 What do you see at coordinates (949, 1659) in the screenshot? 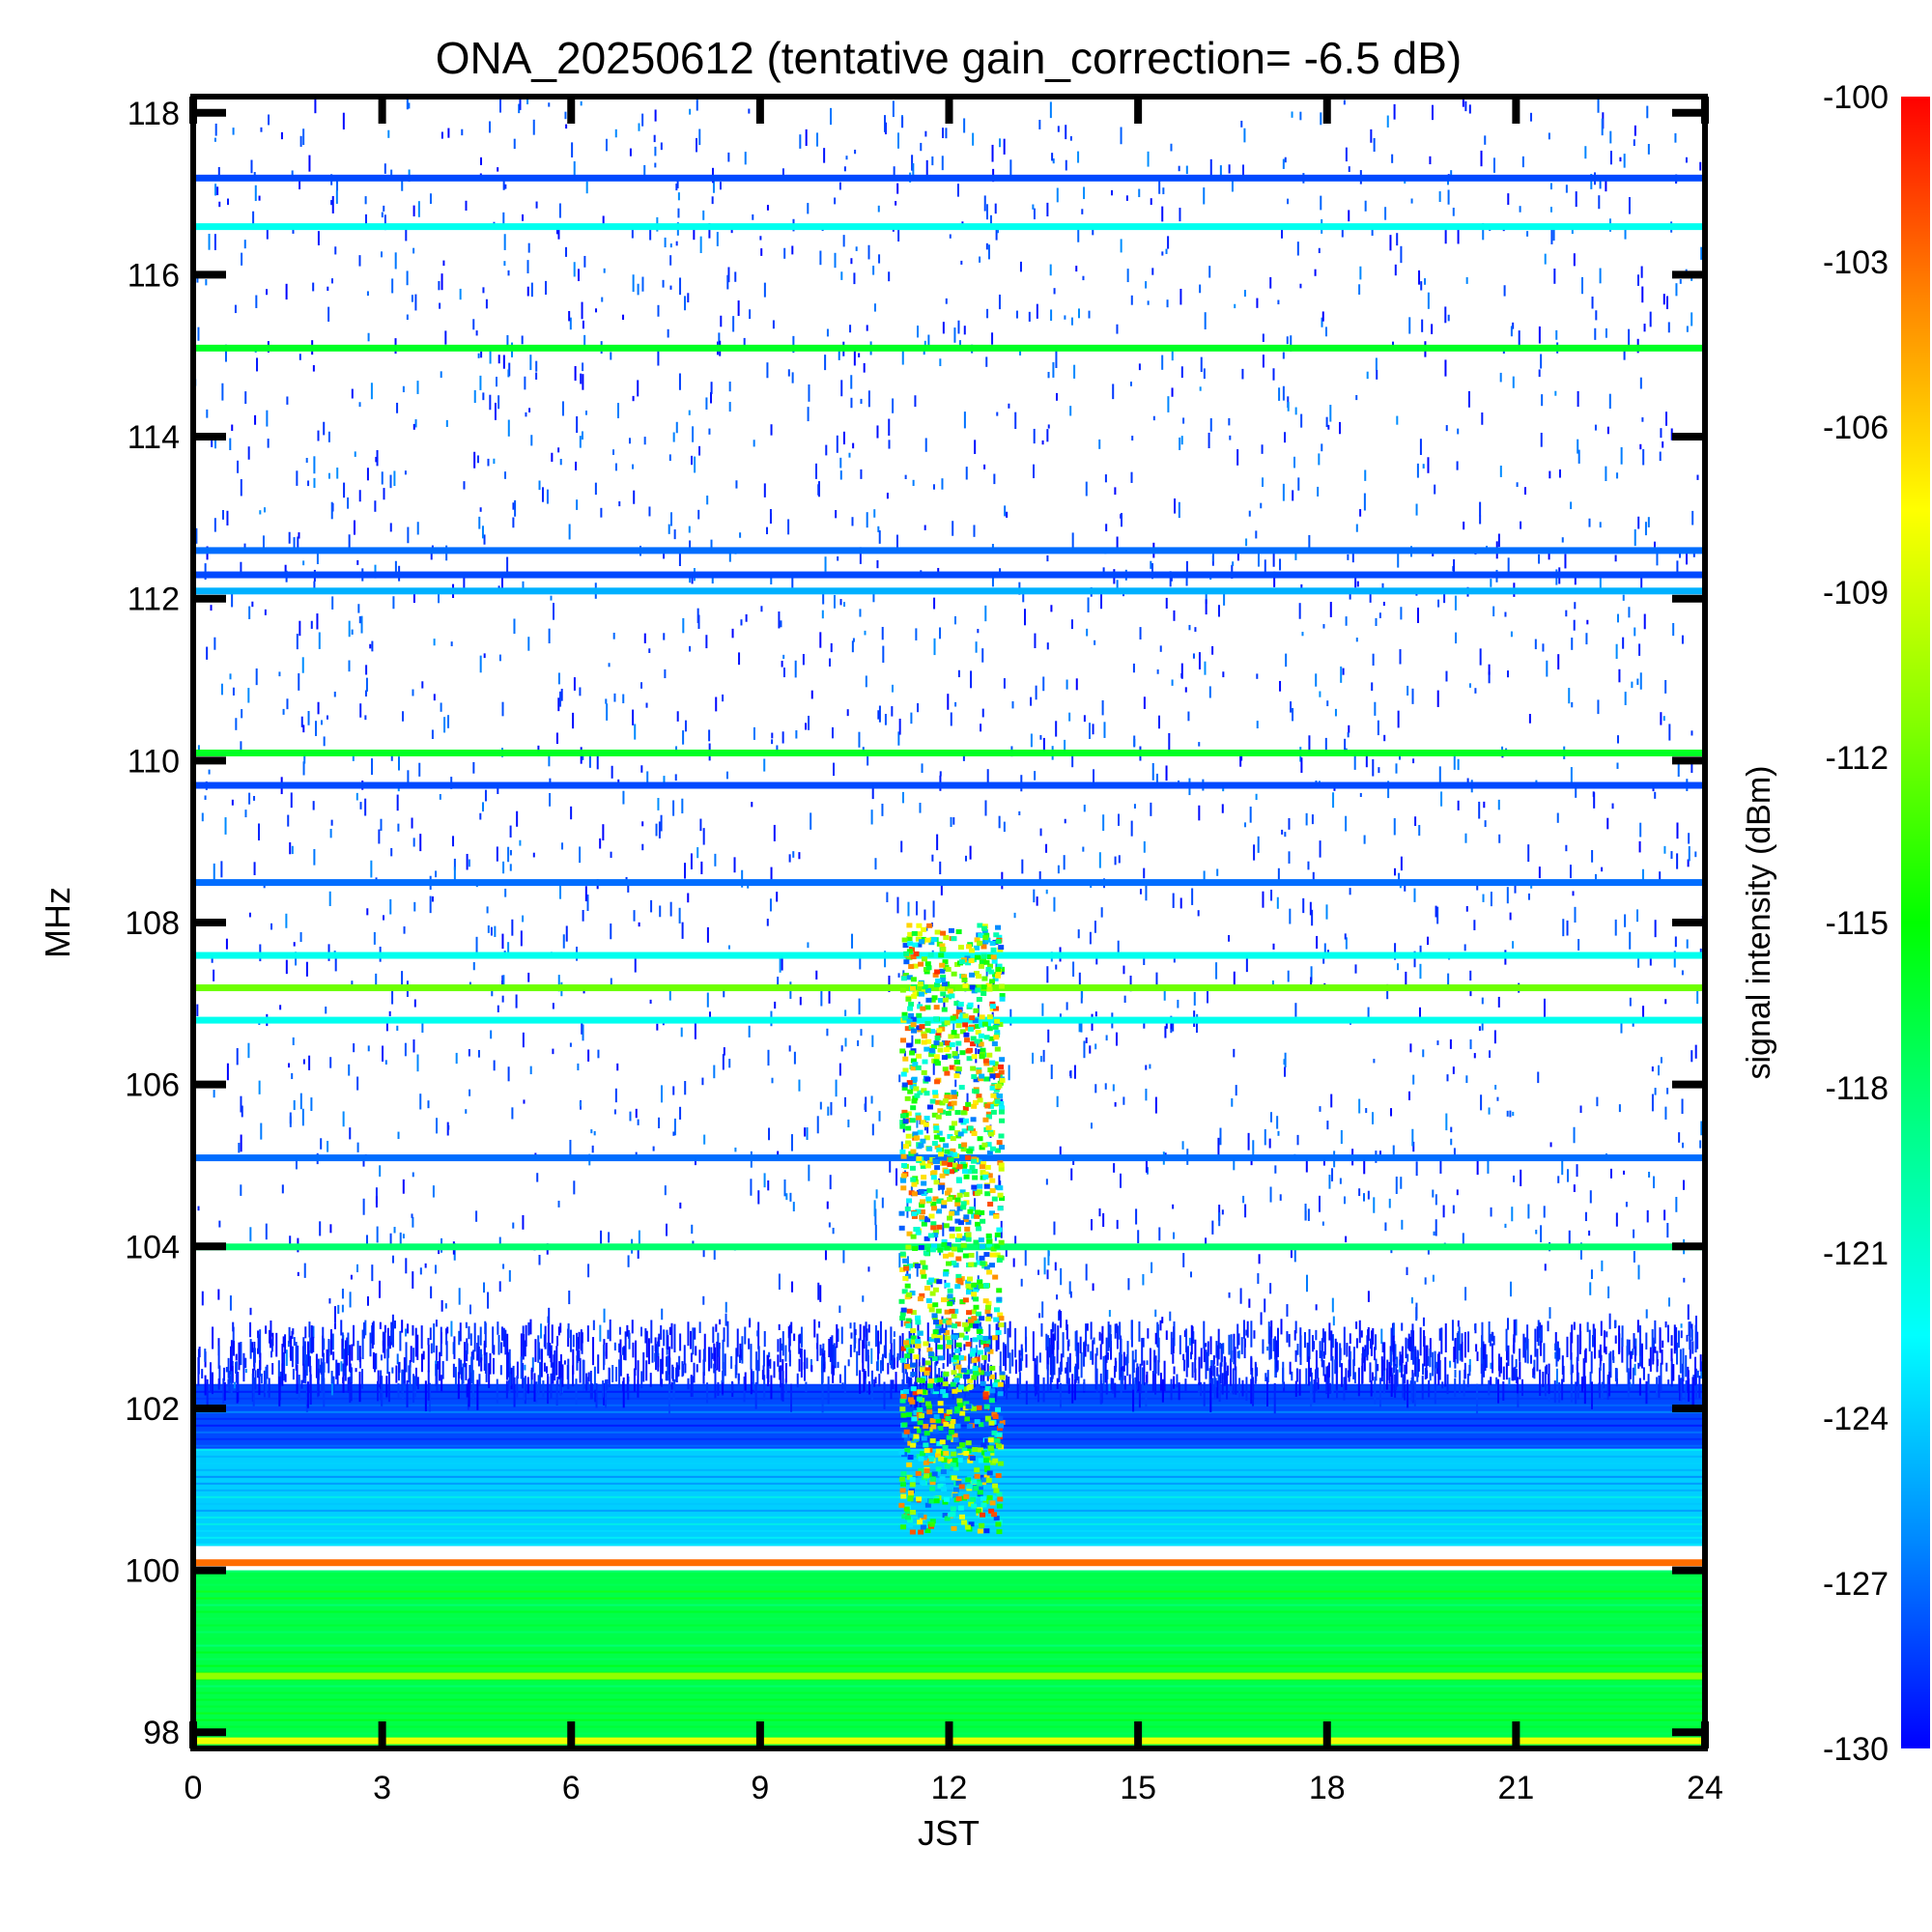
I see `noise-texture-line` at bounding box center [949, 1659].